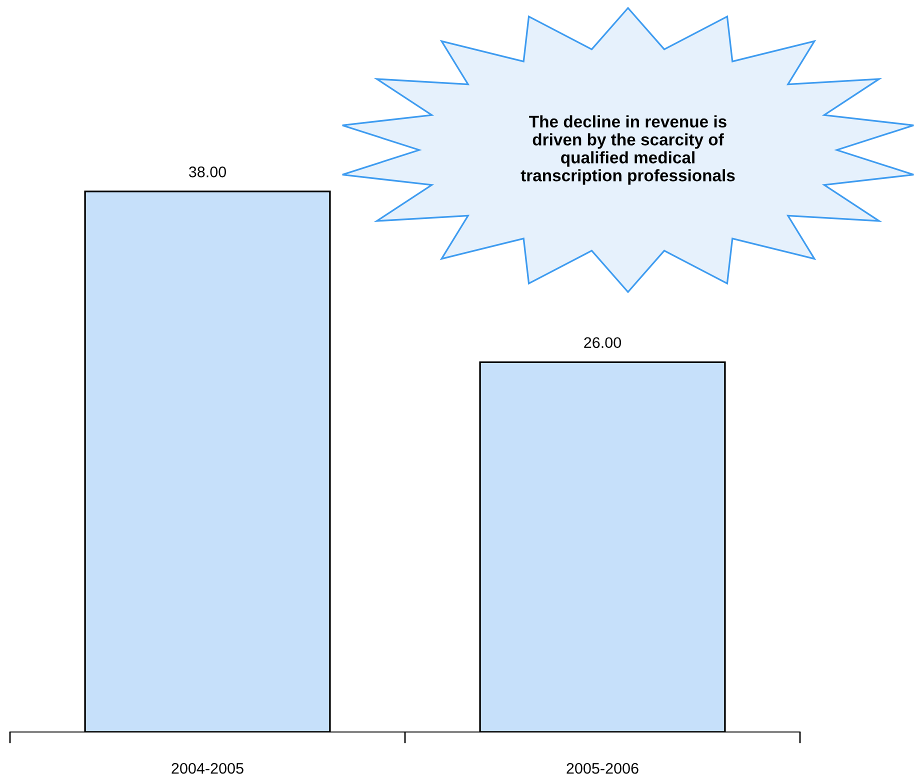 Image resolution: width=917 pixels, height=780 pixels. What do you see at coordinates (602, 768) in the screenshot?
I see `x-tick-label: 2005-2006` at bounding box center [602, 768].